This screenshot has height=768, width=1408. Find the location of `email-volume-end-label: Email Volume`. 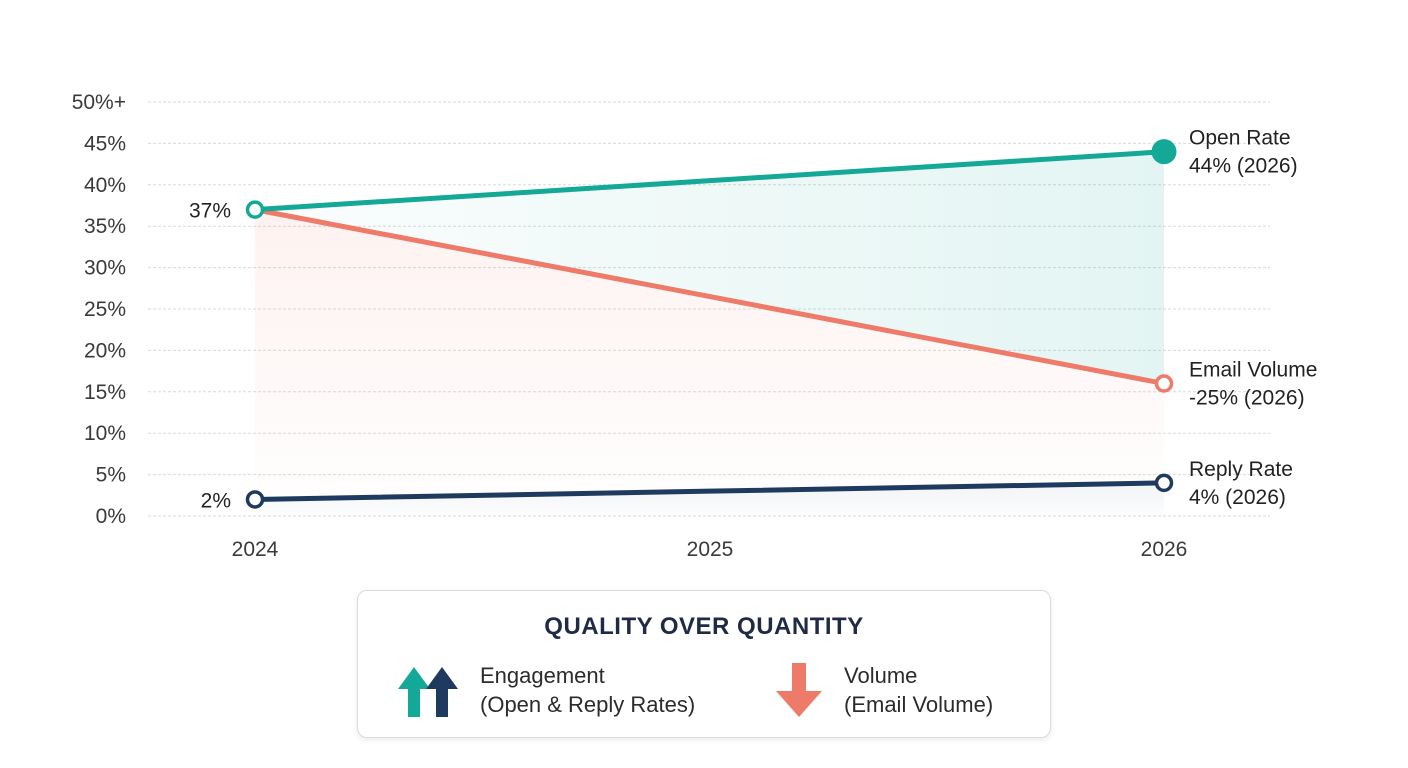

email-volume-end-label: Email Volume is located at coordinates (1253, 370).